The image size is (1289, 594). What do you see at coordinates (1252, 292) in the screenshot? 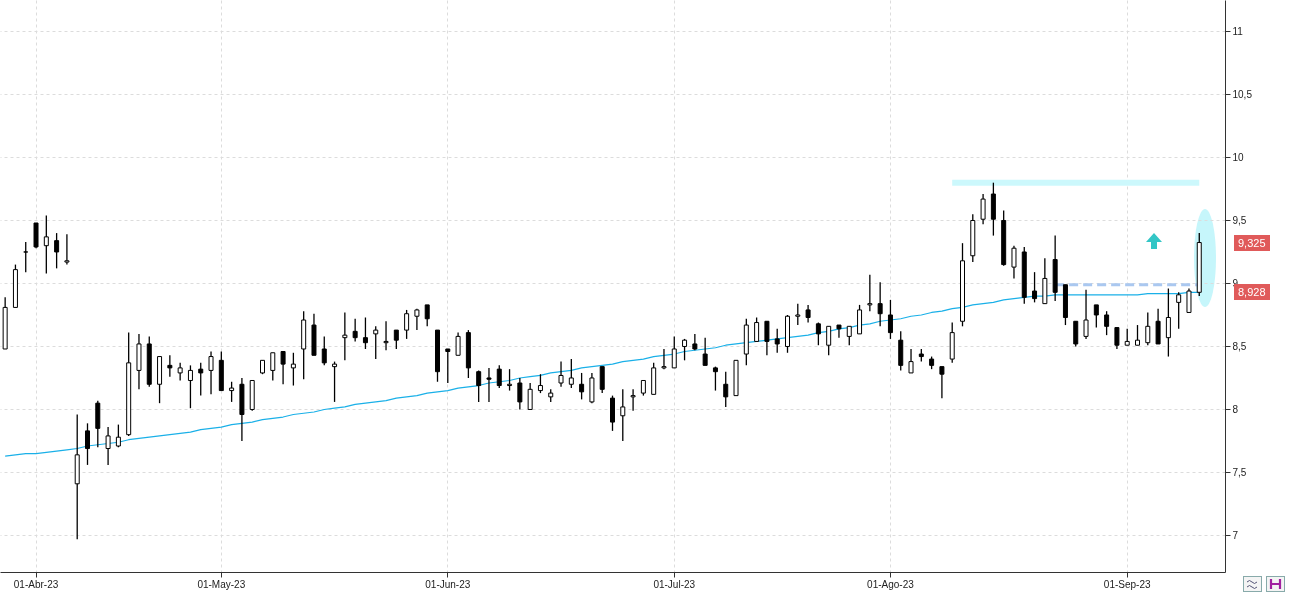
I see `text: 8,928` at bounding box center [1252, 292].